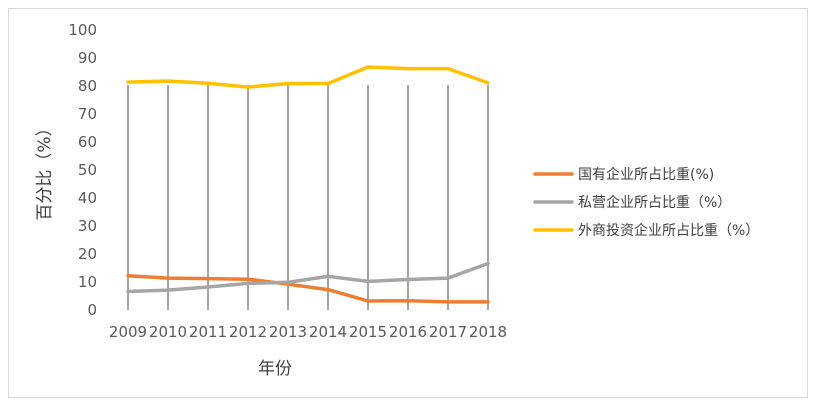  I want to click on legend-label-1: 国有企业所占比重(%), so click(646, 174).